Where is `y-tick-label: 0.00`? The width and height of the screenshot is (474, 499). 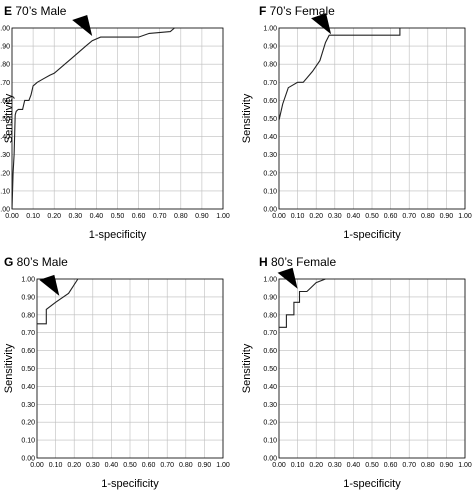 y-tick-label: 0.00 is located at coordinates (5, 210).